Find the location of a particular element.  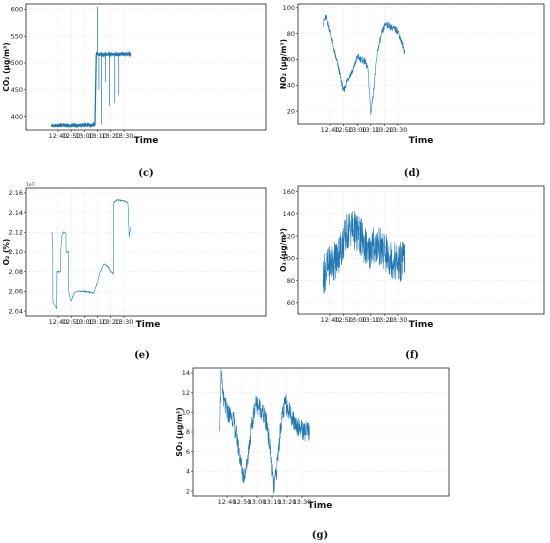

y-multiplier: 1e7 is located at coordinates (30, 185).